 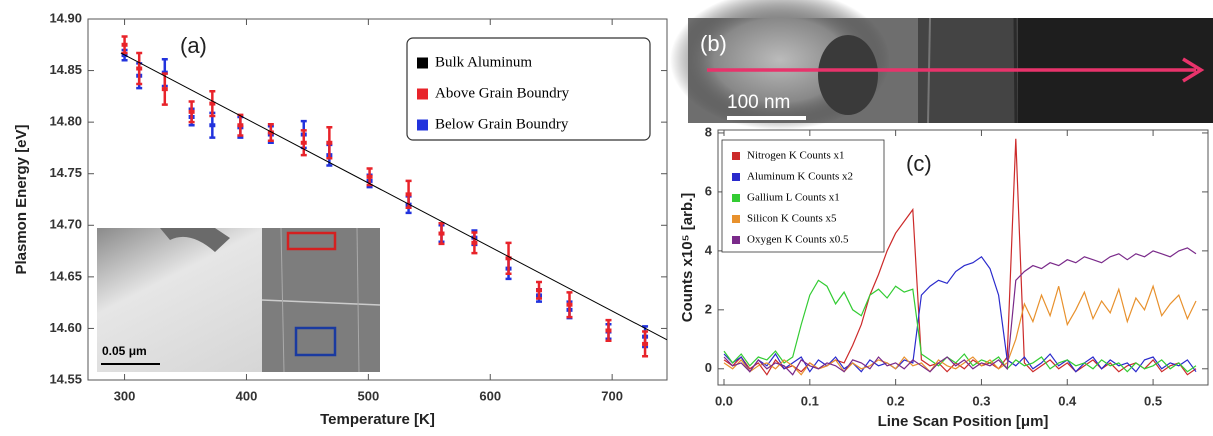 What do you see at coordinates (239, 300) in the screenshot?
I see `inset-image: 0.05 μm` at bounding box center [239, 300].